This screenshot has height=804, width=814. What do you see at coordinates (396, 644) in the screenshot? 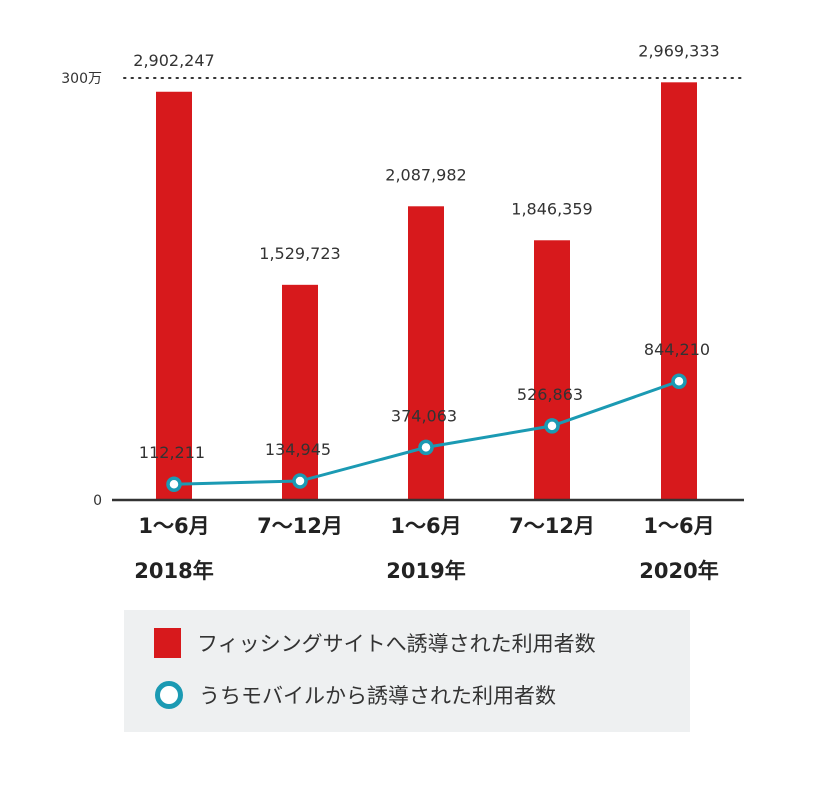
I see `legend-label-bar: フィッシングサイトへ誘導された利用者数` at bounding box center [396, 644].